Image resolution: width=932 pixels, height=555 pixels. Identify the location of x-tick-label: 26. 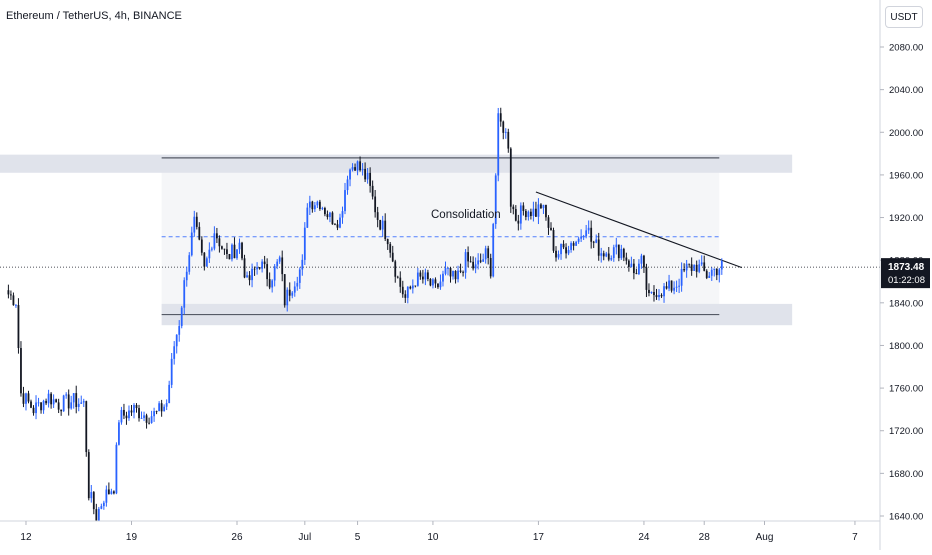
(237, 537).